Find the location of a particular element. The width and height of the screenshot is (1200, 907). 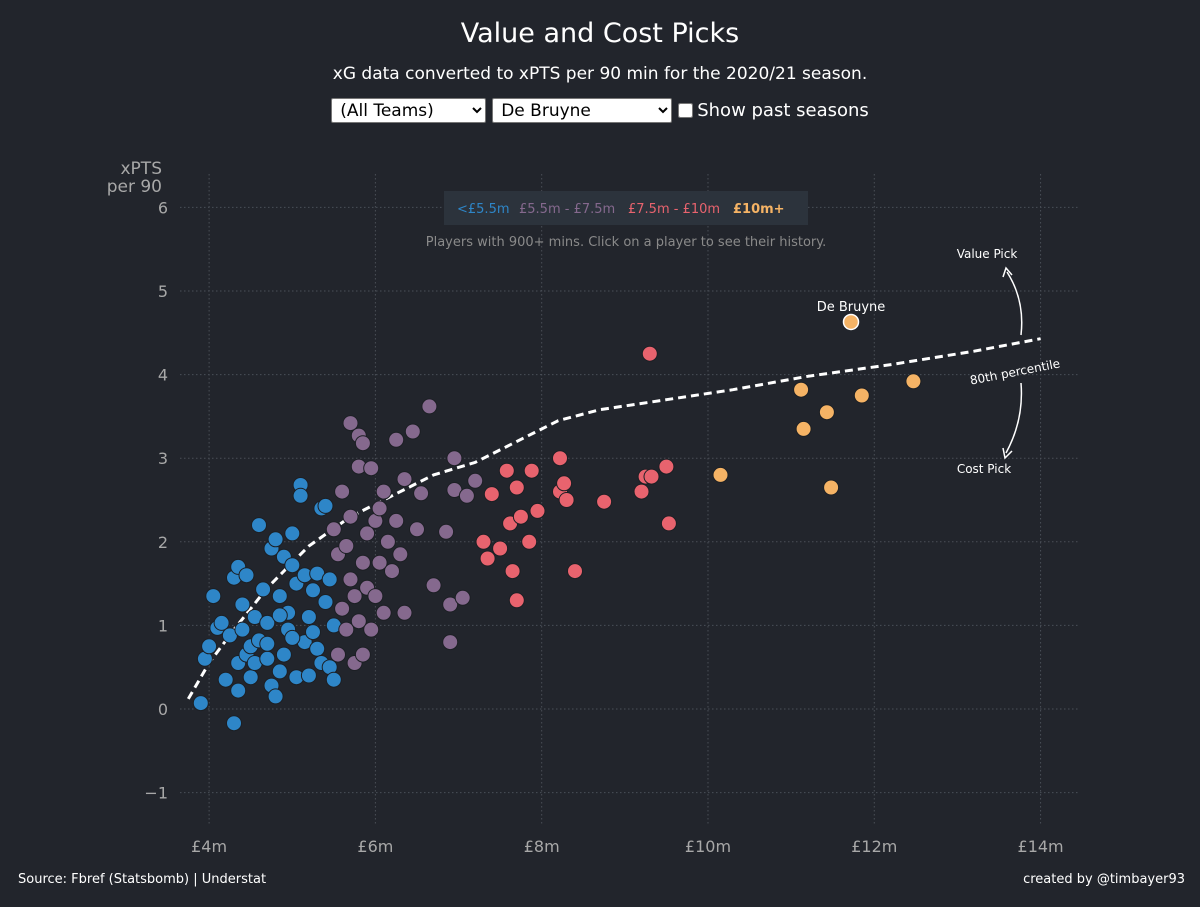

legend-item-7-5m-10m: £7.5m - £10m is located at coordinates (674, 209).